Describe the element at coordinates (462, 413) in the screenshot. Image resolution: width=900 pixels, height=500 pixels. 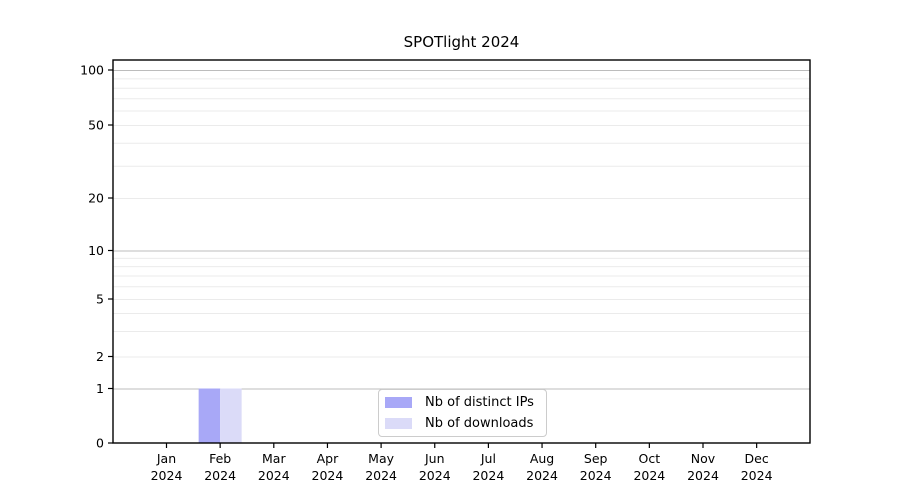
I see `legend: Nb of distinct IPs Nb of downloads` at that location.